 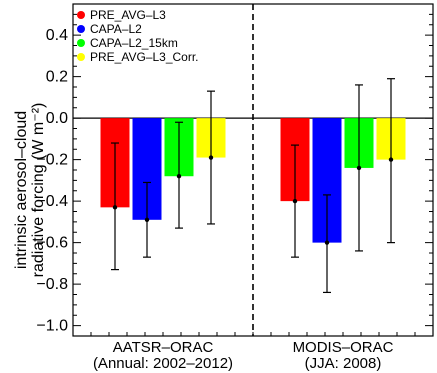 I want to click on y-tick-label: −0.6, so click(x=52, y=243).